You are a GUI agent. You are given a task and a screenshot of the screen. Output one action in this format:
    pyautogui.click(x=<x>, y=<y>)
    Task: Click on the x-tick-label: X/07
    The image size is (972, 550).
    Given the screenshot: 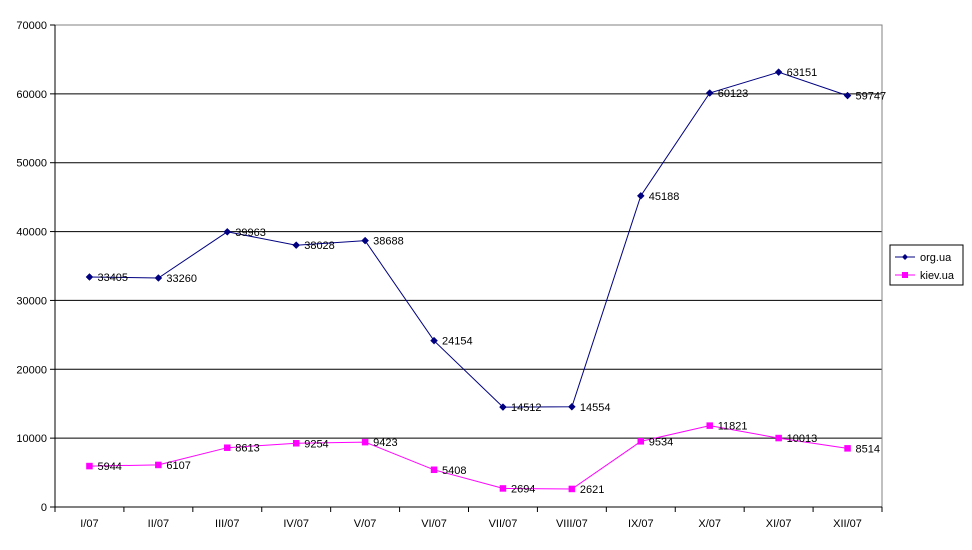 What is the action you would take?
    pyautogui.click(x=709, y=524)
    